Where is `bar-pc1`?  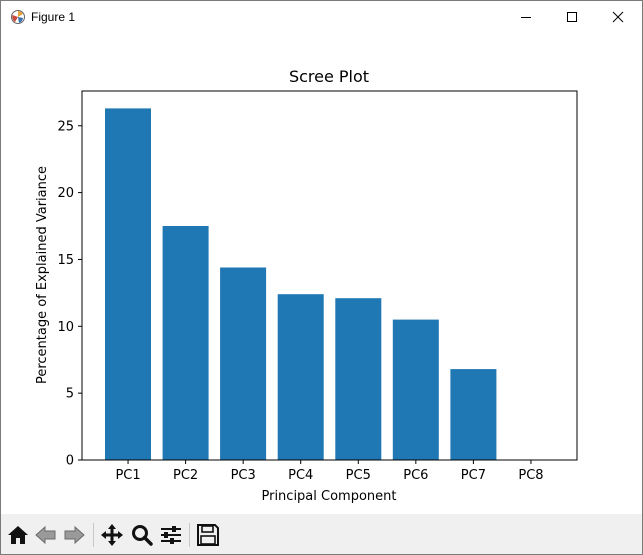
bar-pc1 is located at coordinates (128, 284).